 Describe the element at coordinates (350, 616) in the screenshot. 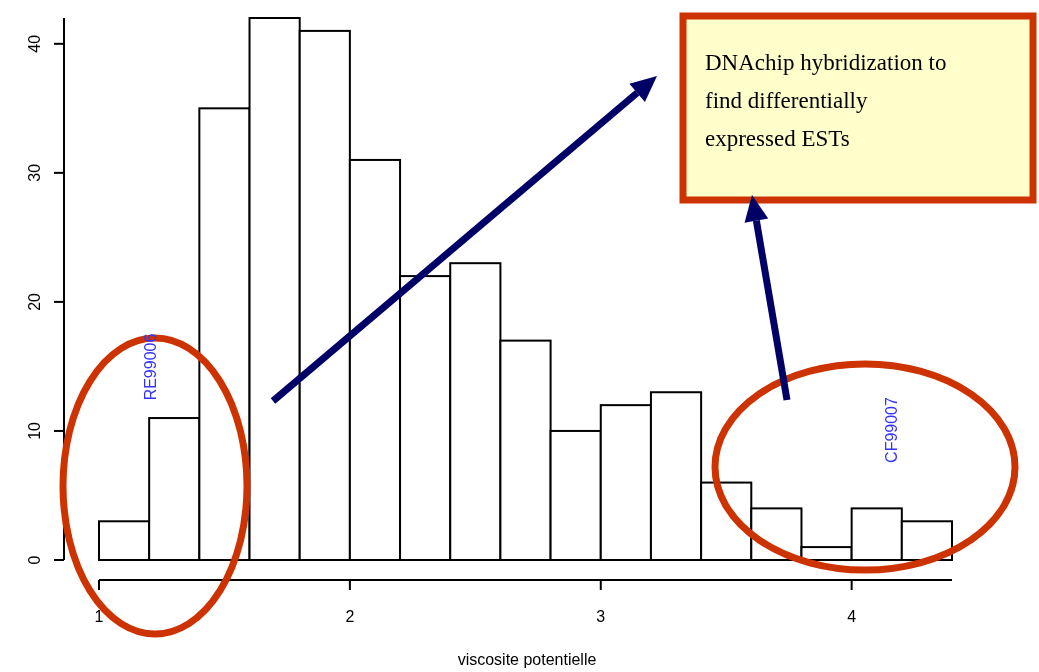

I see `x-tick-label: 2` at that location.